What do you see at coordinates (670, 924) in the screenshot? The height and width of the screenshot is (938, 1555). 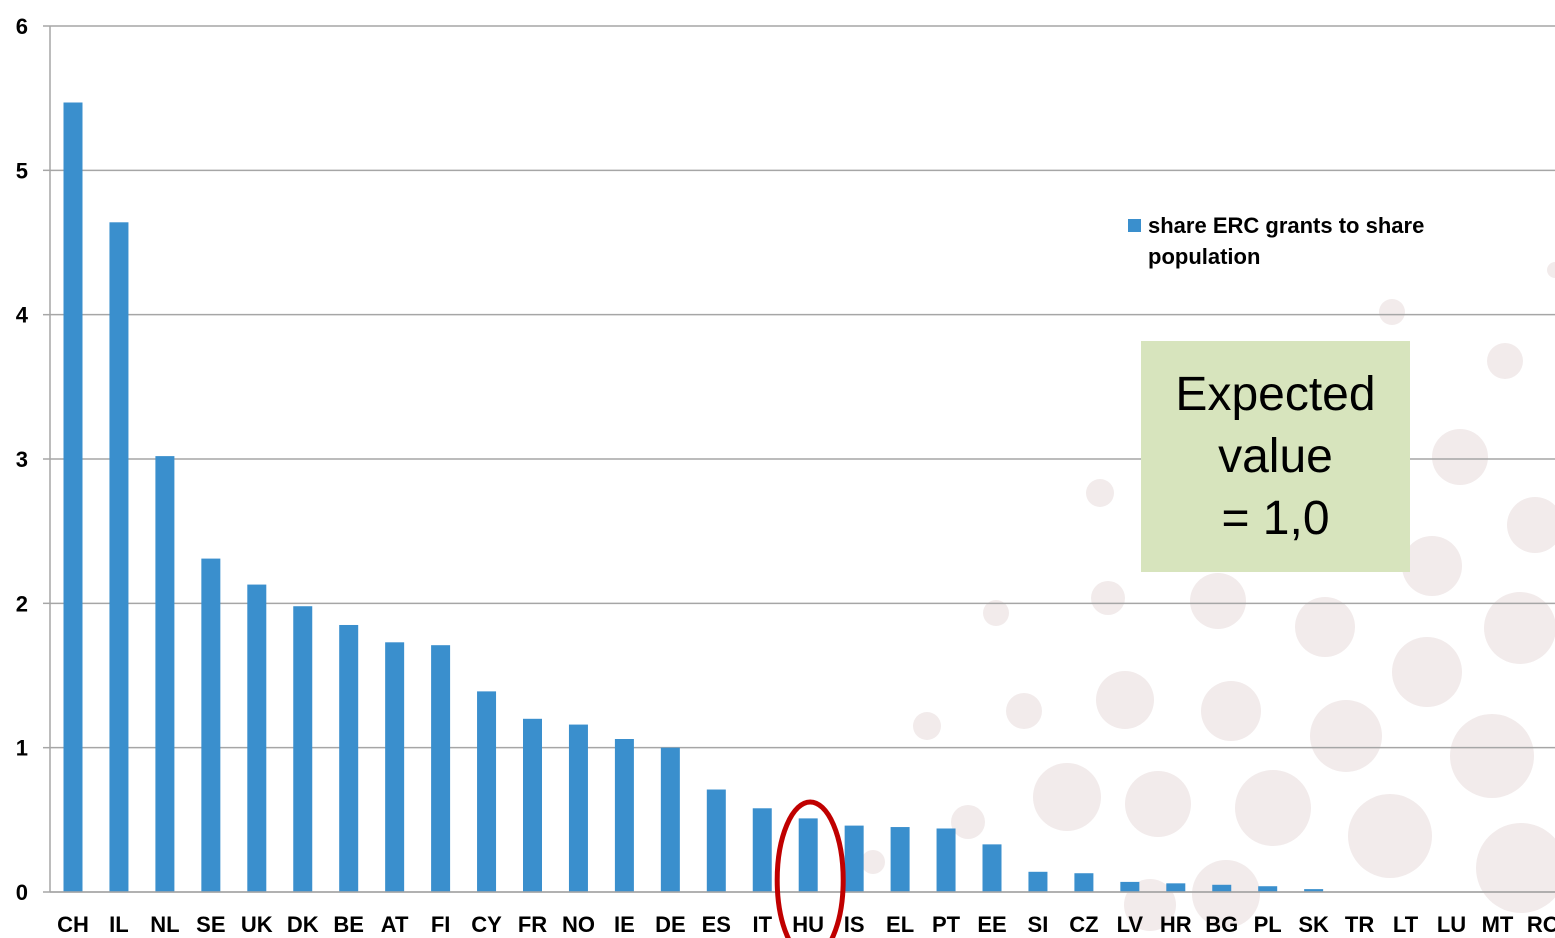 I see `x-tick-label: DE` at bounding box center [670, 924].